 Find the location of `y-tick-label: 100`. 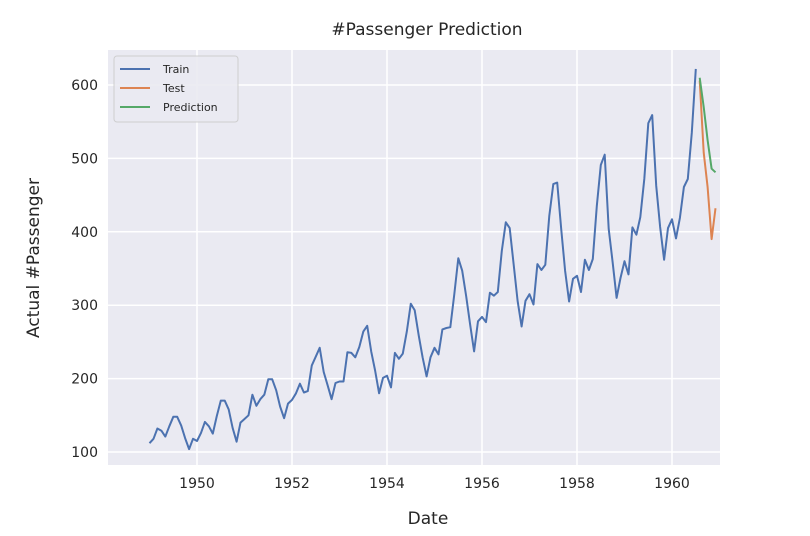

y-tick-label: 100 is located at coordinates (84, 453).